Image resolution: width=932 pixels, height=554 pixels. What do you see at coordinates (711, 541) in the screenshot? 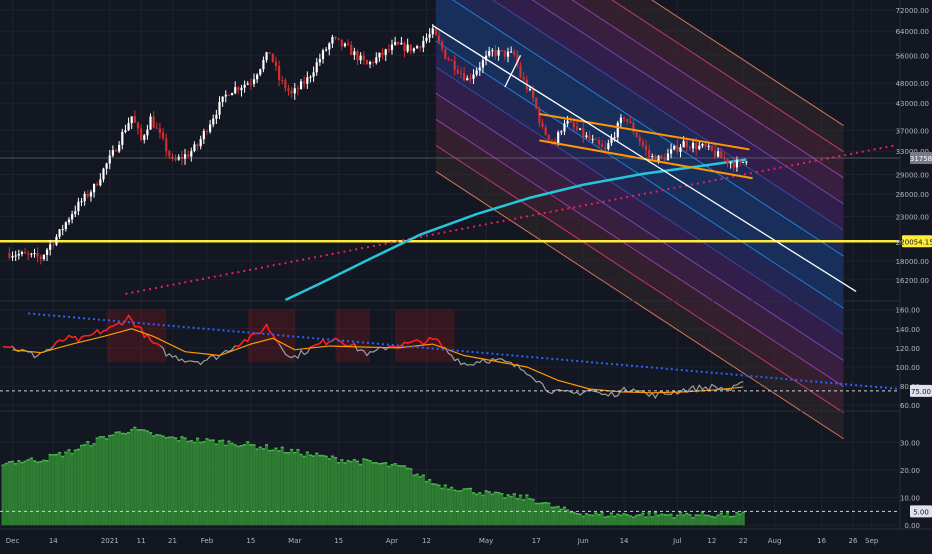
I see `time-tick-label: 12` at bounding box center [711, 541].